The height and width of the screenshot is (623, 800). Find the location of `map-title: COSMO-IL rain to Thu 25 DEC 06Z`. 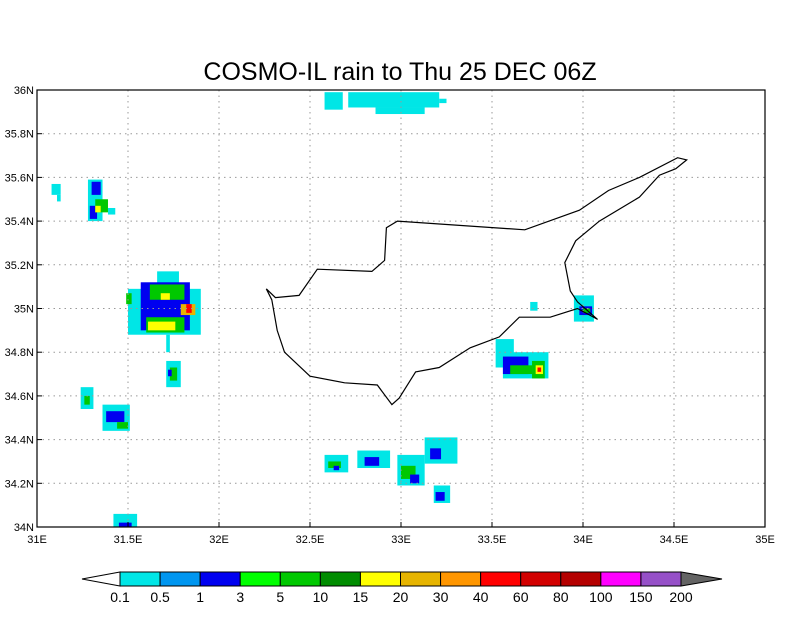

map-title: COSMO-IL rain to Thu 25 DEC 06Z is located at coordinates (399, 72).